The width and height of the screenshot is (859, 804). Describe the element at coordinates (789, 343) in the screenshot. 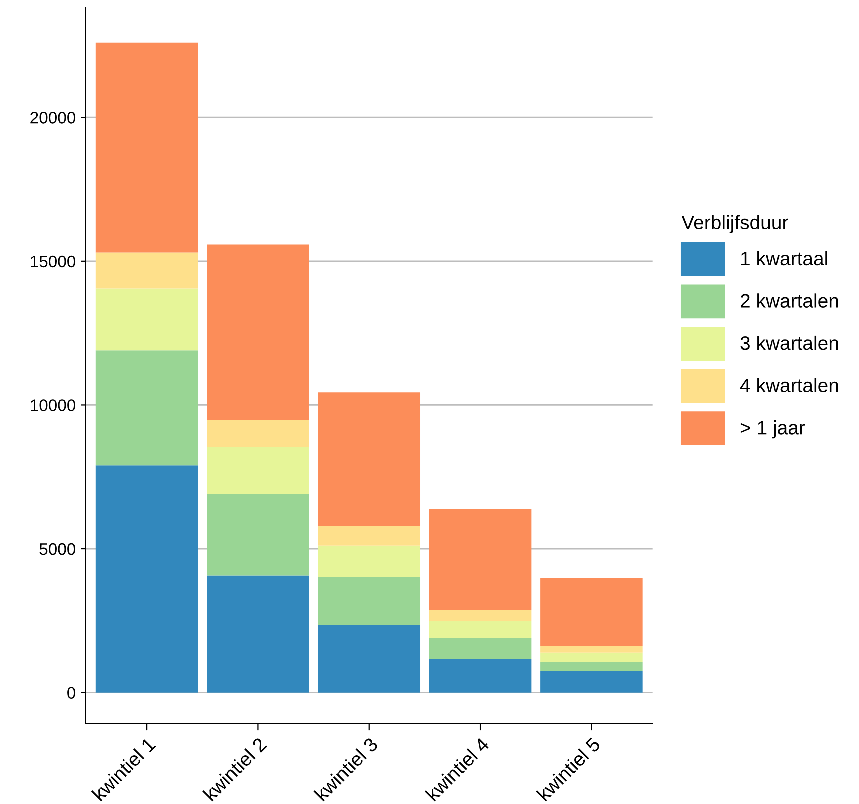

I see `legend-label: 3 kwartalen` at that location.